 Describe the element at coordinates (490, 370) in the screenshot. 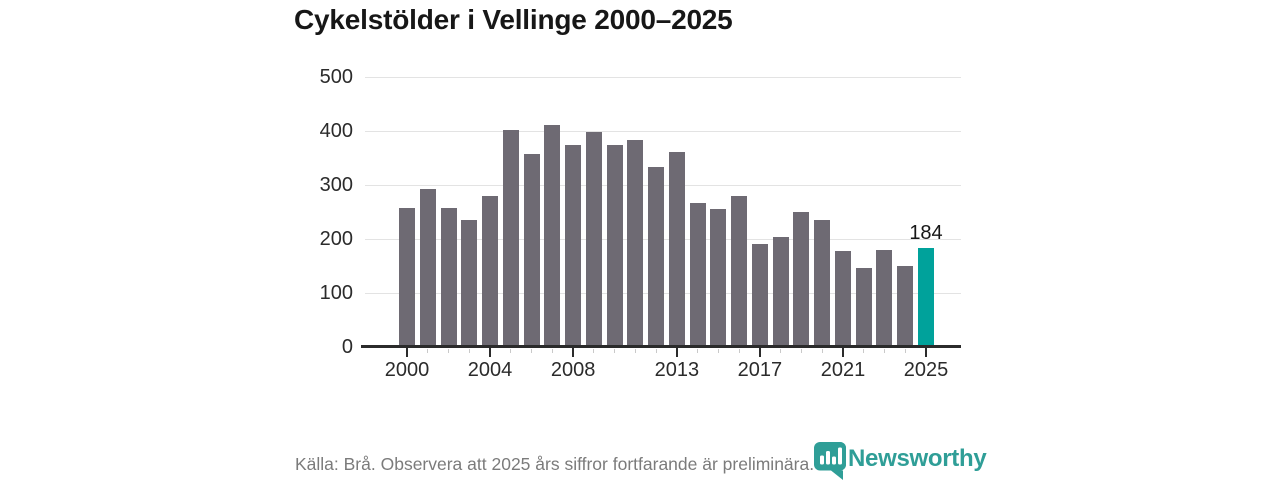

I see `x-tick-label-2004: 2004` at that location.